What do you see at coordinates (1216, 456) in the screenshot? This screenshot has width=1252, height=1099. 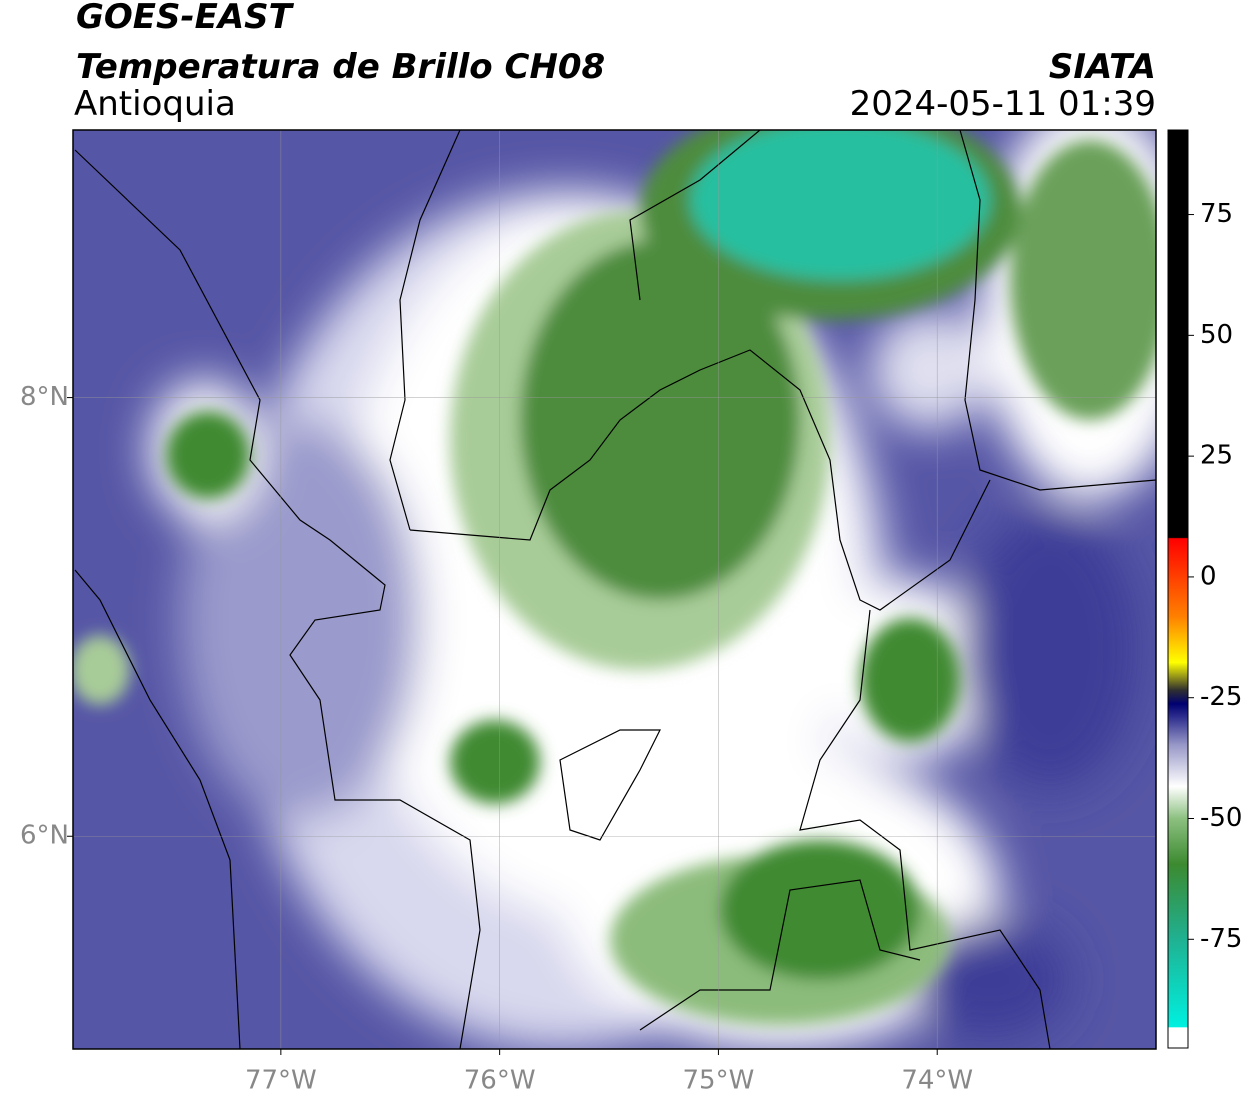 I see `colorbar-tick-label: 25` at bounding box center [1216, 456].